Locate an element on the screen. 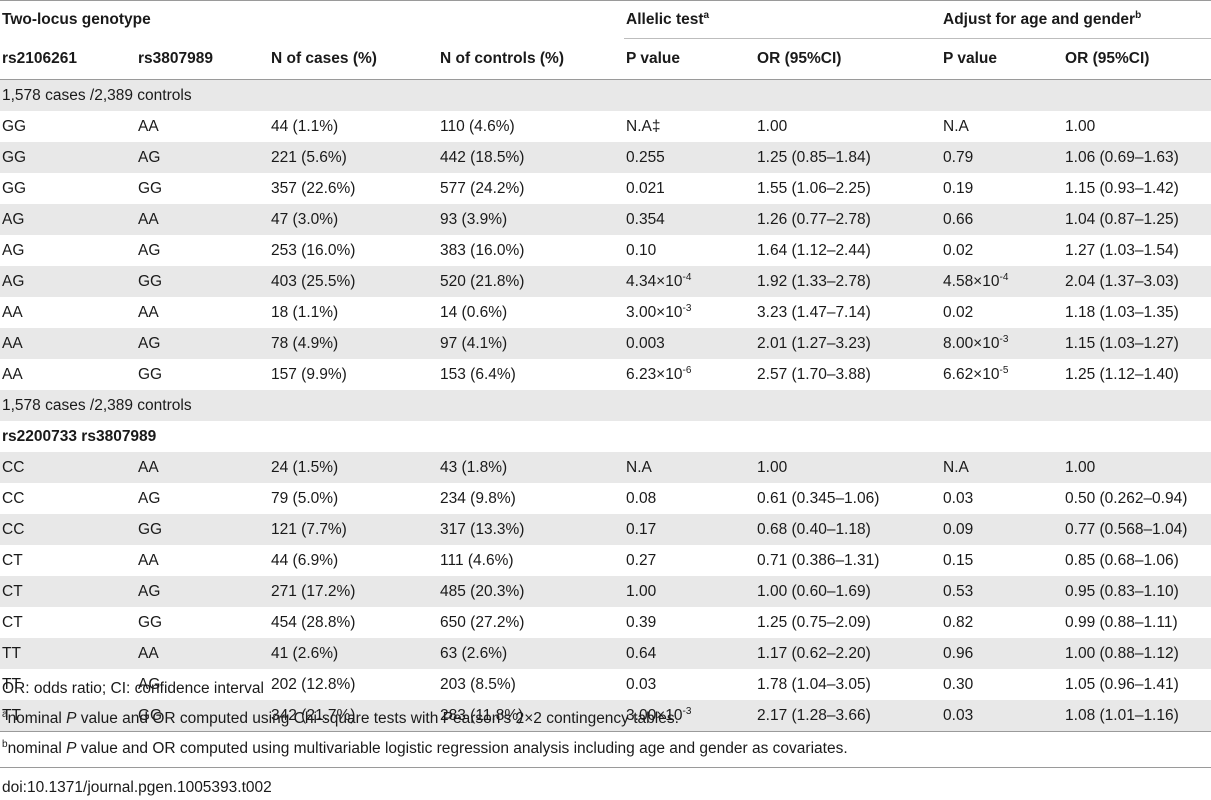 This screenshot has height=800, width=1211. allelic-p-cell: 1.00 is located at coordinates (690, 591).